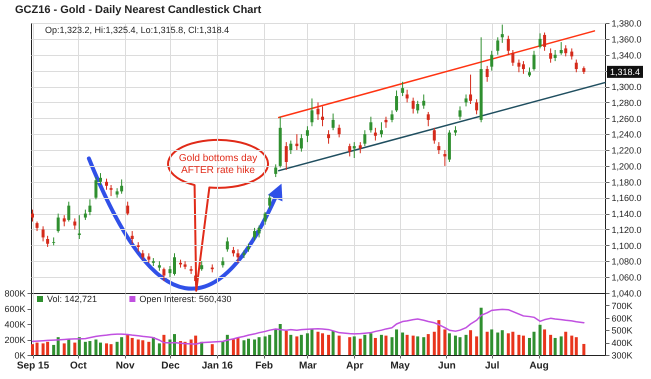 The height and width of the screenshot is (379, 651). I want to click on y-tick-label: 1,360.0, so click(627, 39).